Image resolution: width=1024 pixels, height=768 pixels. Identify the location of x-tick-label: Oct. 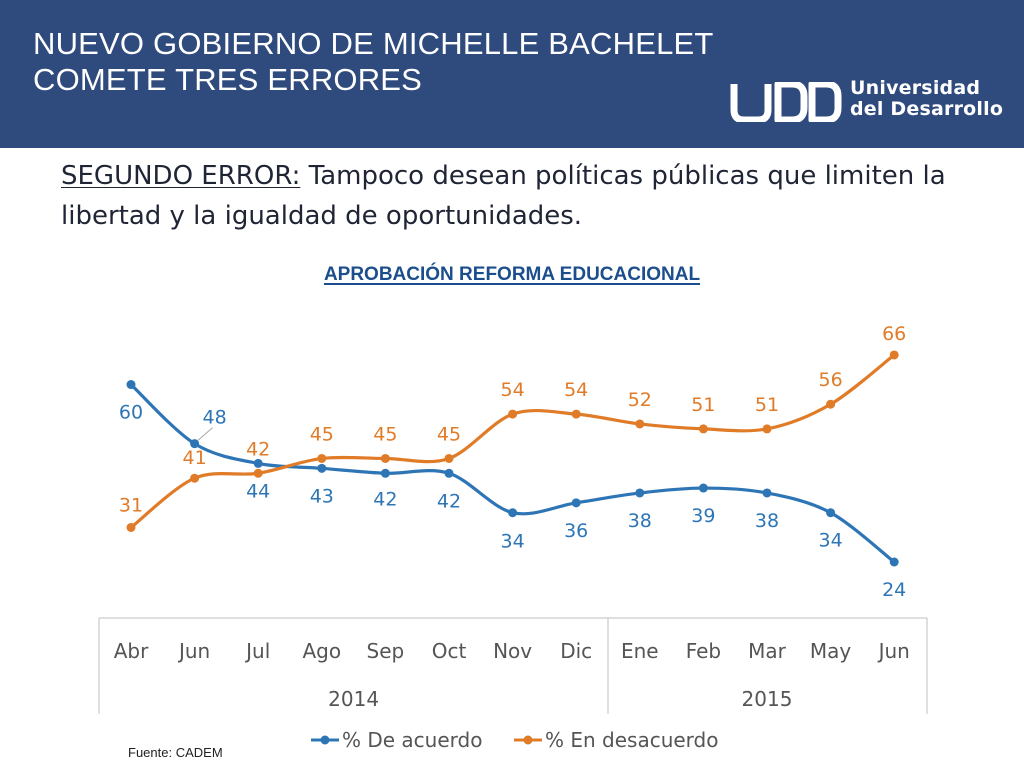
(449, 651).